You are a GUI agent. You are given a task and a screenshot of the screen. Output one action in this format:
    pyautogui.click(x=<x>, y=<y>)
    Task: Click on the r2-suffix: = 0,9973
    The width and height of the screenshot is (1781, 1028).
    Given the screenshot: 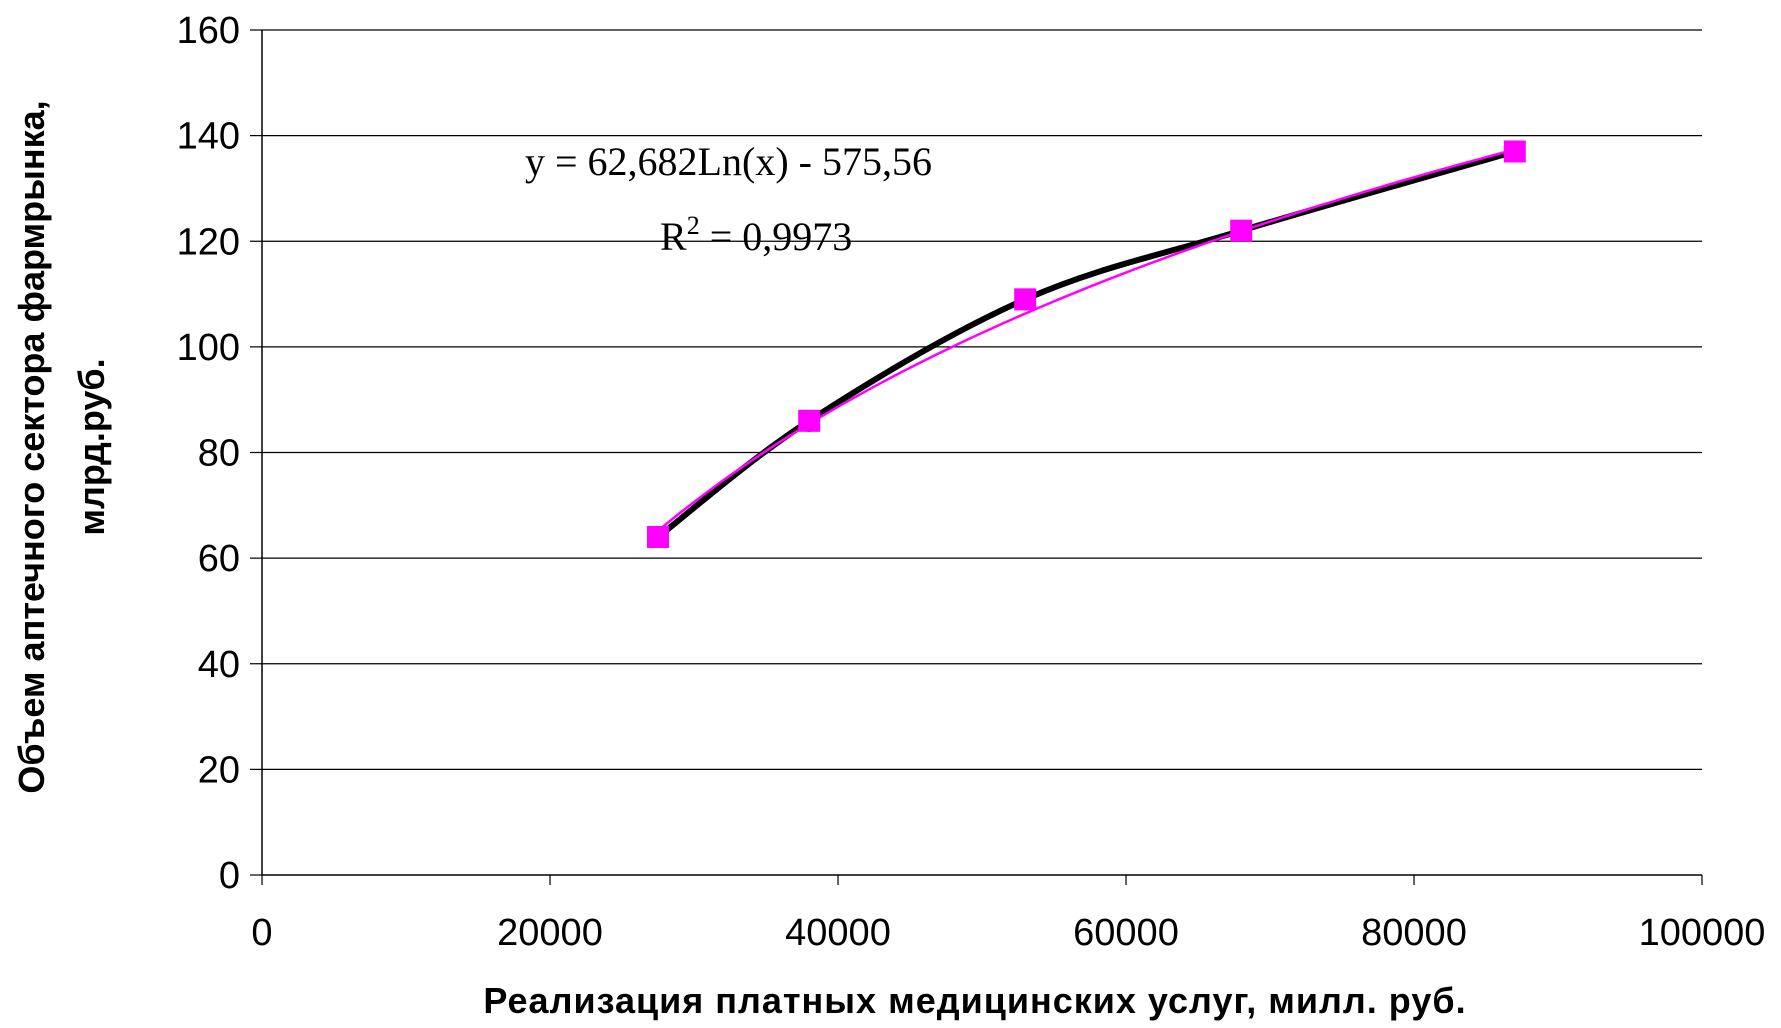 What is the action you would take?
    pyautogui.click(x=776, y=236)
    